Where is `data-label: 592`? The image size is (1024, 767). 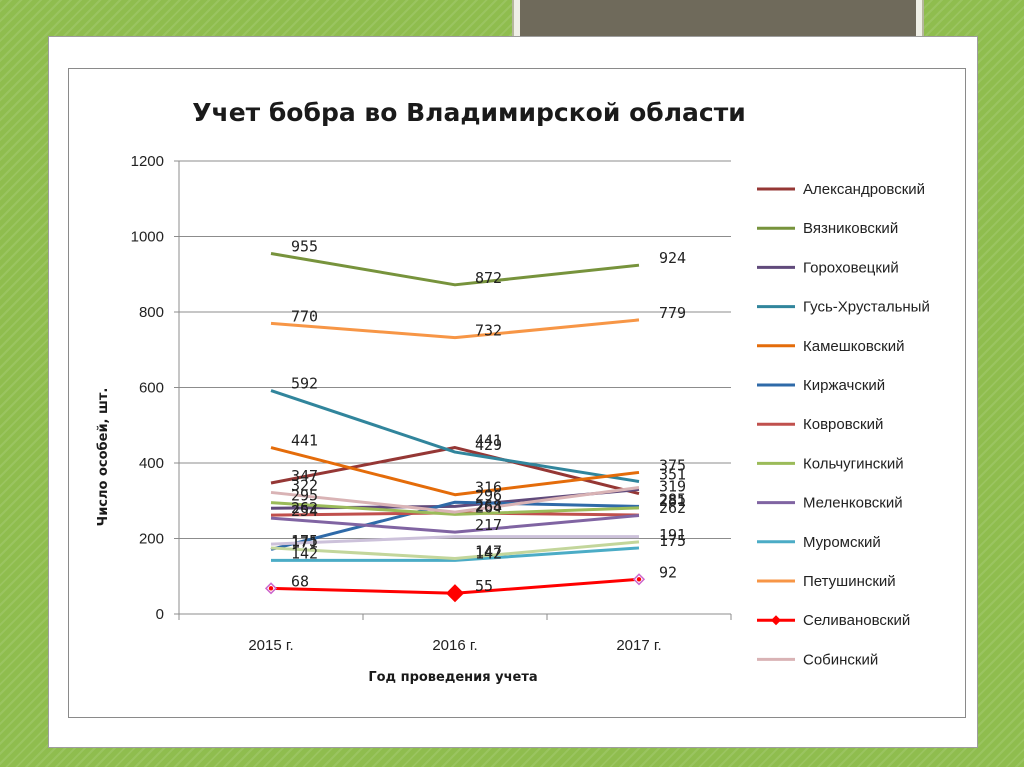
data-label: 592 is located at coordinates (304, 384).